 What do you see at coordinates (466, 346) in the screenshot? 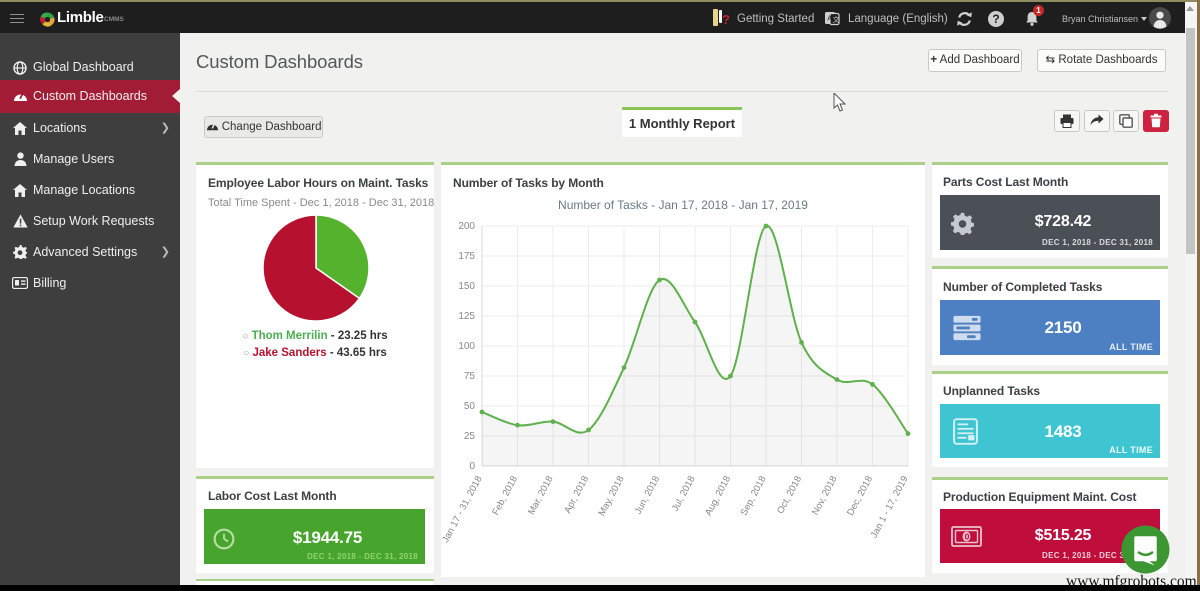
I see `svg-text: 100` at bounding box center [466, 346].